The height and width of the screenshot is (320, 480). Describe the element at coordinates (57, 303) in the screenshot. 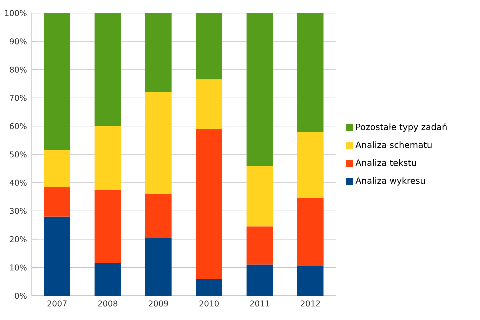

I see `x-tick-label: 2007` at that location.